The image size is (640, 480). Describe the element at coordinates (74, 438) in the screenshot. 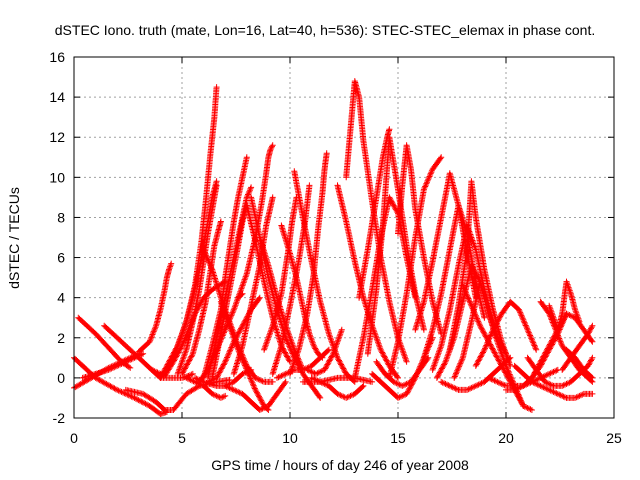

I see `x-tick-label: 0` at that location.